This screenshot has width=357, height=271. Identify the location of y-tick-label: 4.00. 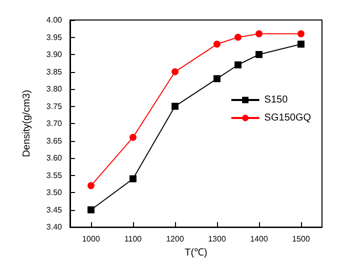
(54, 20).